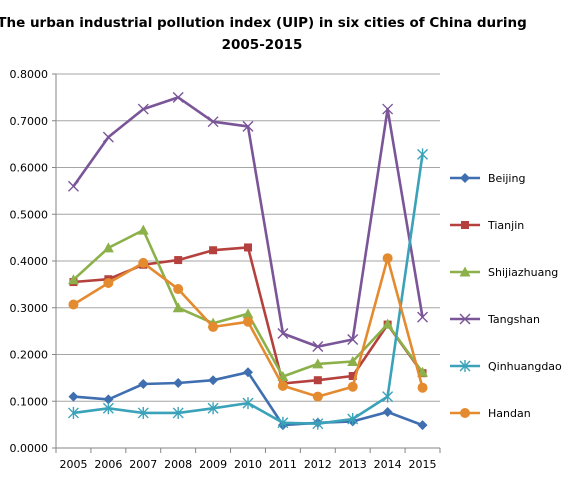 The height and width of the screenshot is (481, 576). I want to click on x-tick-label: 2012, so click(318, 464).